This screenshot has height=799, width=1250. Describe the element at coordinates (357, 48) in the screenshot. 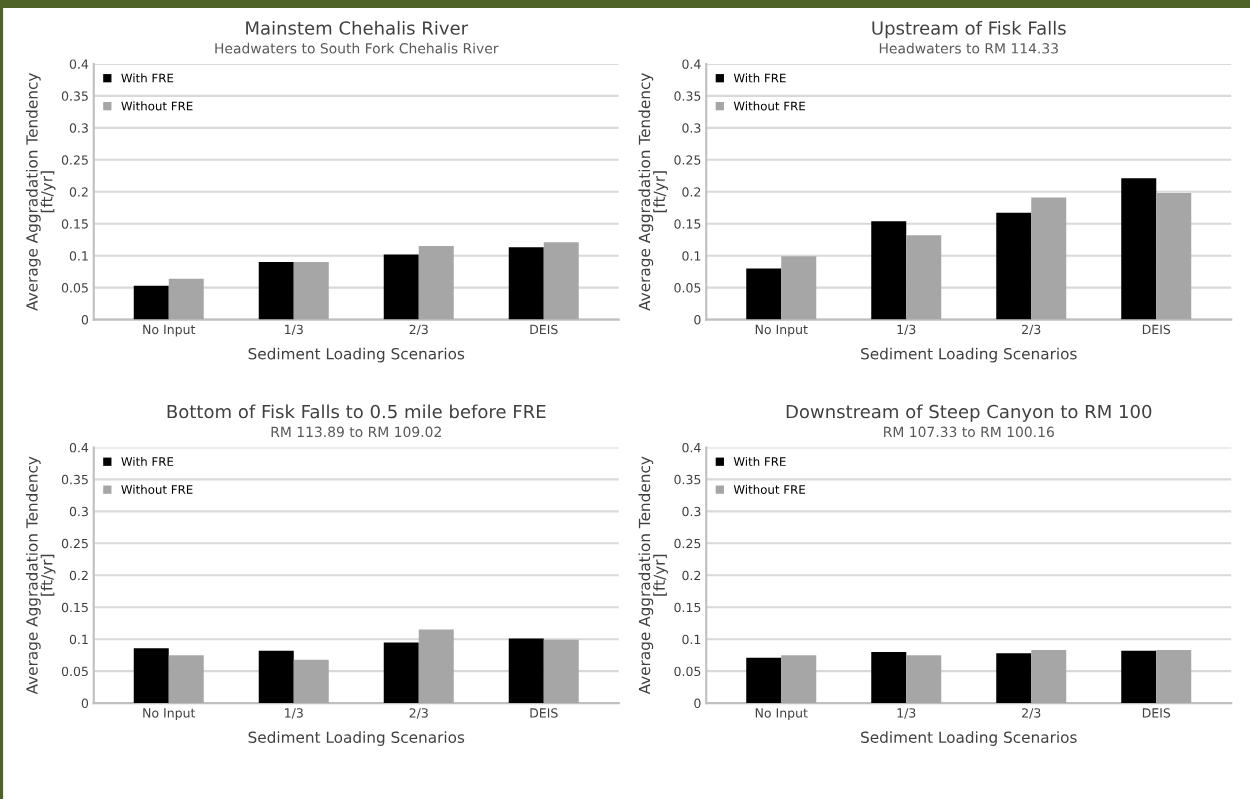

I see `chart-subtitle: Headwaters to South Fork Chehalis River` at that location.